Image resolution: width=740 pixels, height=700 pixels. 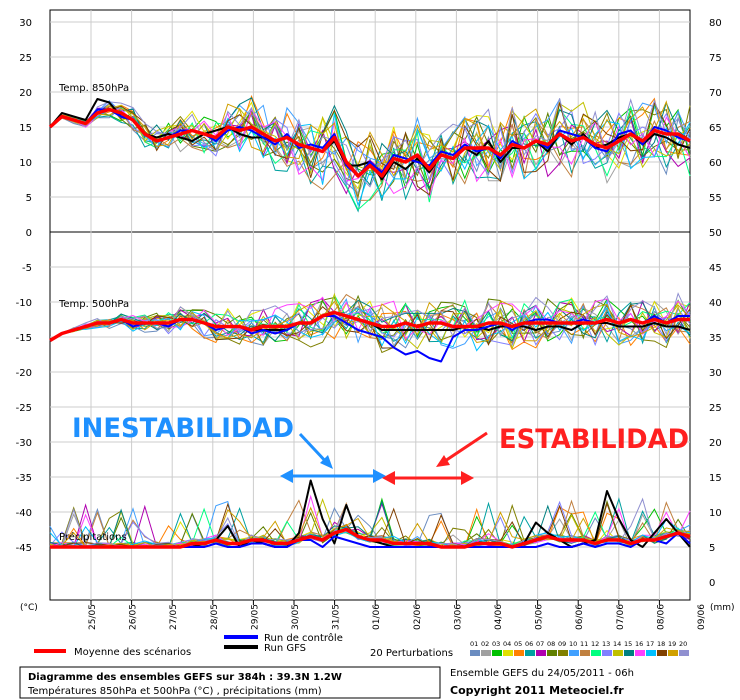 What do you see at coordinates (29, 198) in the screenshot?
I see `left-tick-label: 5` at bounding box center [29, 198].